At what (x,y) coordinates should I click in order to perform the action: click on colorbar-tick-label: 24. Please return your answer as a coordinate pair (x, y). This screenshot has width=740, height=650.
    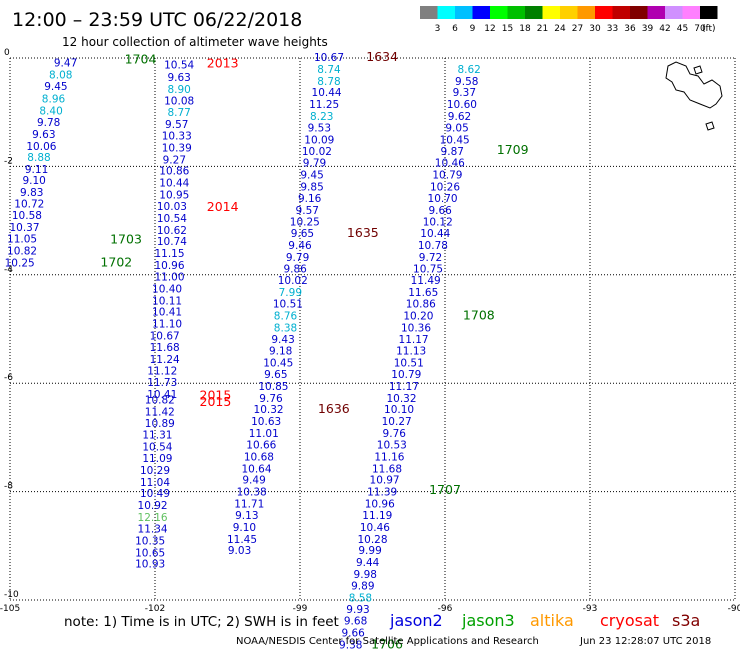
    Looking at the image, I should click on (560, 29).